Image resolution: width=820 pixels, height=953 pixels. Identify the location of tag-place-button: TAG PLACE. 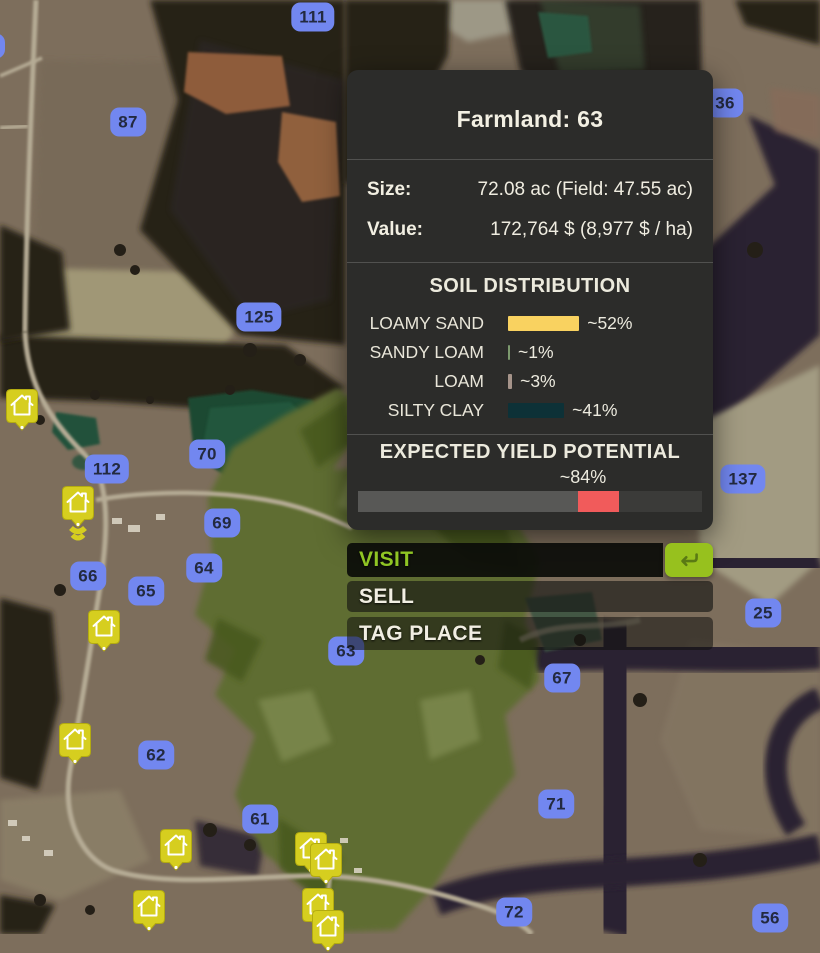
(530, 633).